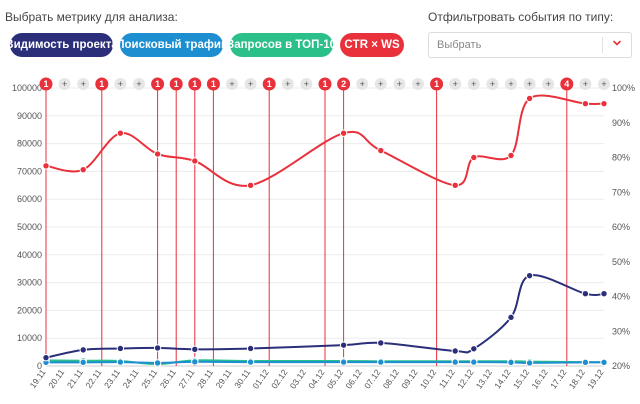 This screenshot has height=404, width=640. Describe the element at coordinates (56, 378) in the screenshot. I see `x-tick-label: 20.11` at that location.